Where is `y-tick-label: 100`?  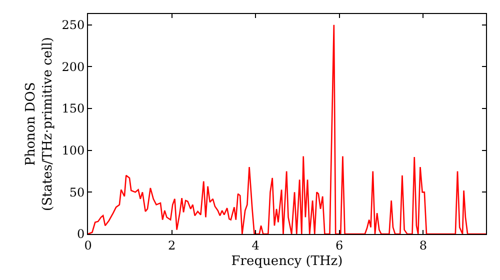
y-tick-label: 100 is located at coordinates (73, 151).